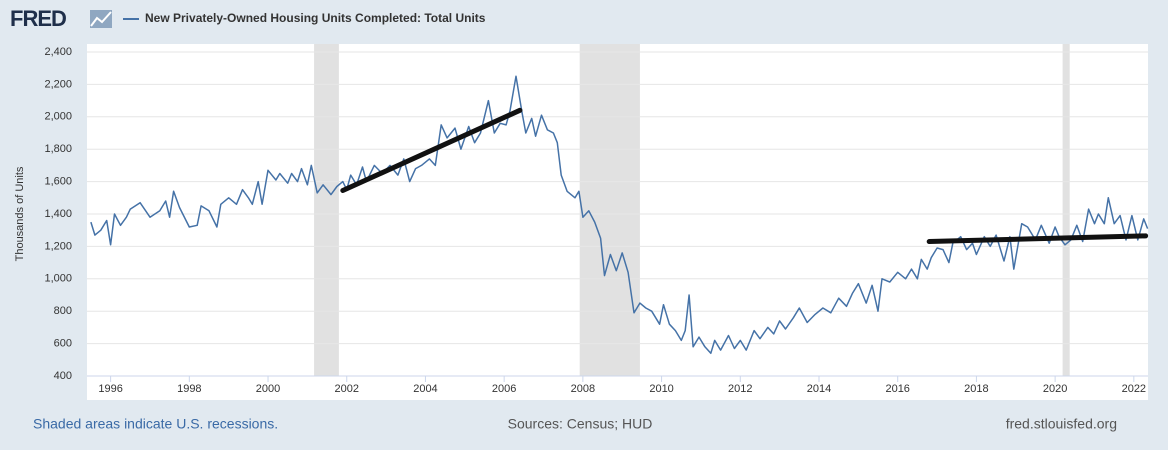  I want to click on y-tick-label: 1,600, so click(58, 182).